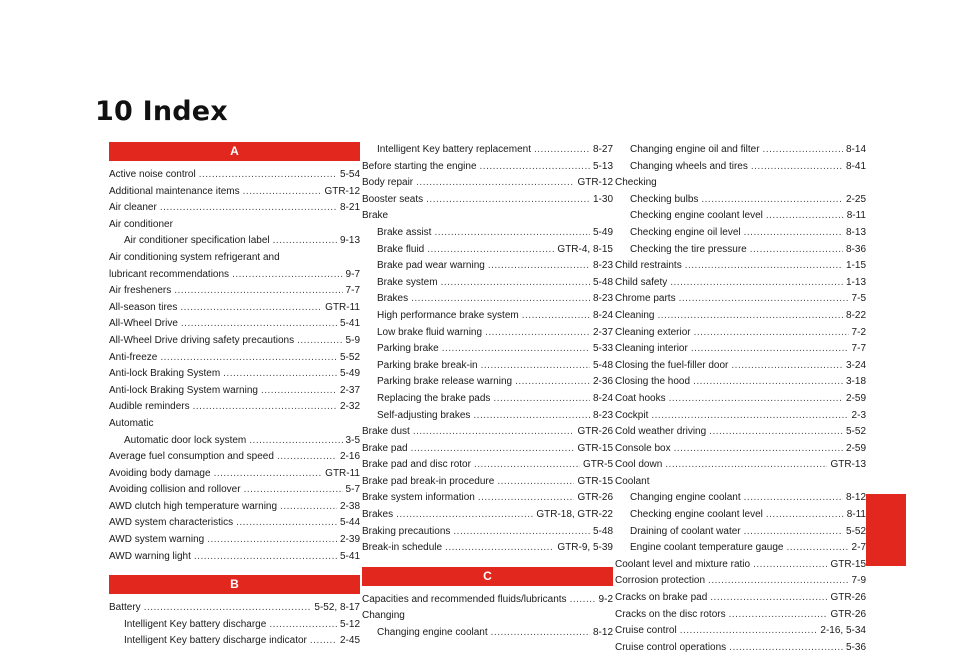 The image size is (960, 664). I want to click on index-entry: Body repair GTR-12, so click(487, 183).